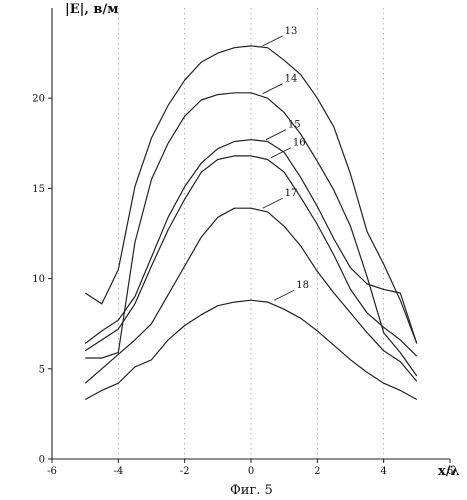  I want to click on x-tick-label: -6, so click(52, 471).